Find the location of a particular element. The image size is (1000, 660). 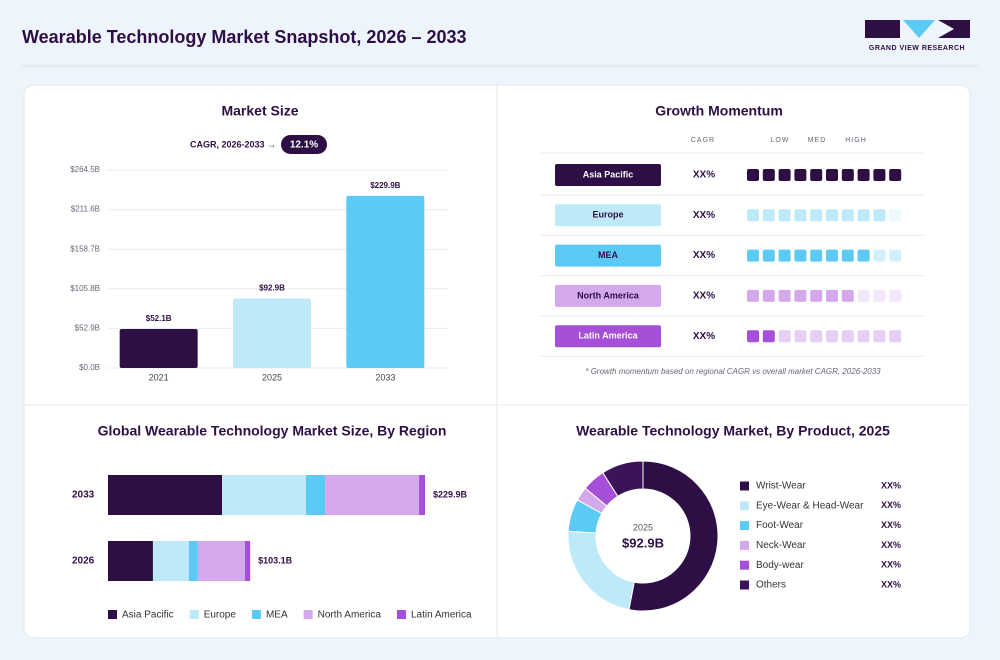

x-tick-label: 2025 is located at coordinates (272, 377).